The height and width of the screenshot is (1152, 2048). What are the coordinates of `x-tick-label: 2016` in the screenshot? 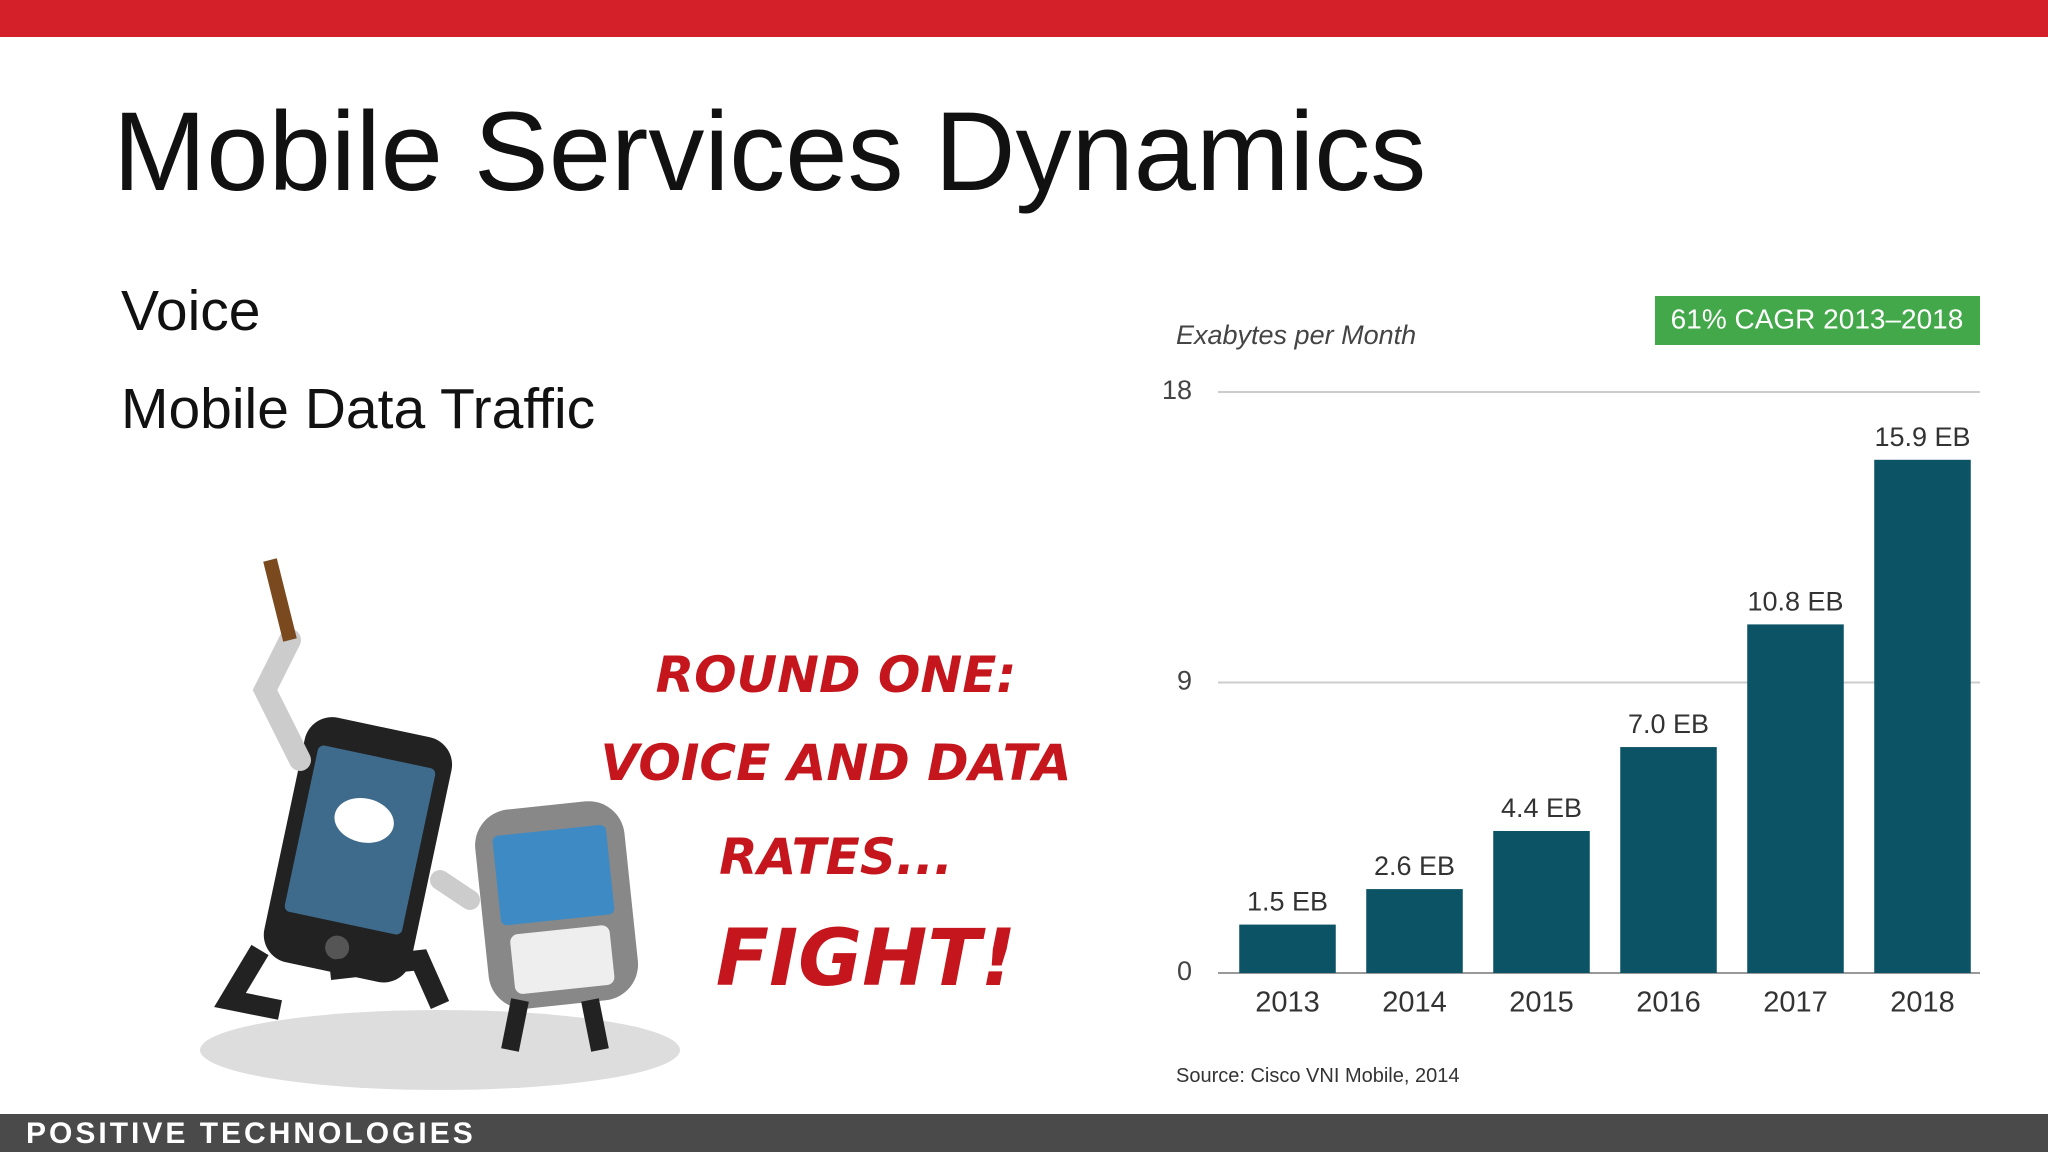 It's located at (1668, 1003).